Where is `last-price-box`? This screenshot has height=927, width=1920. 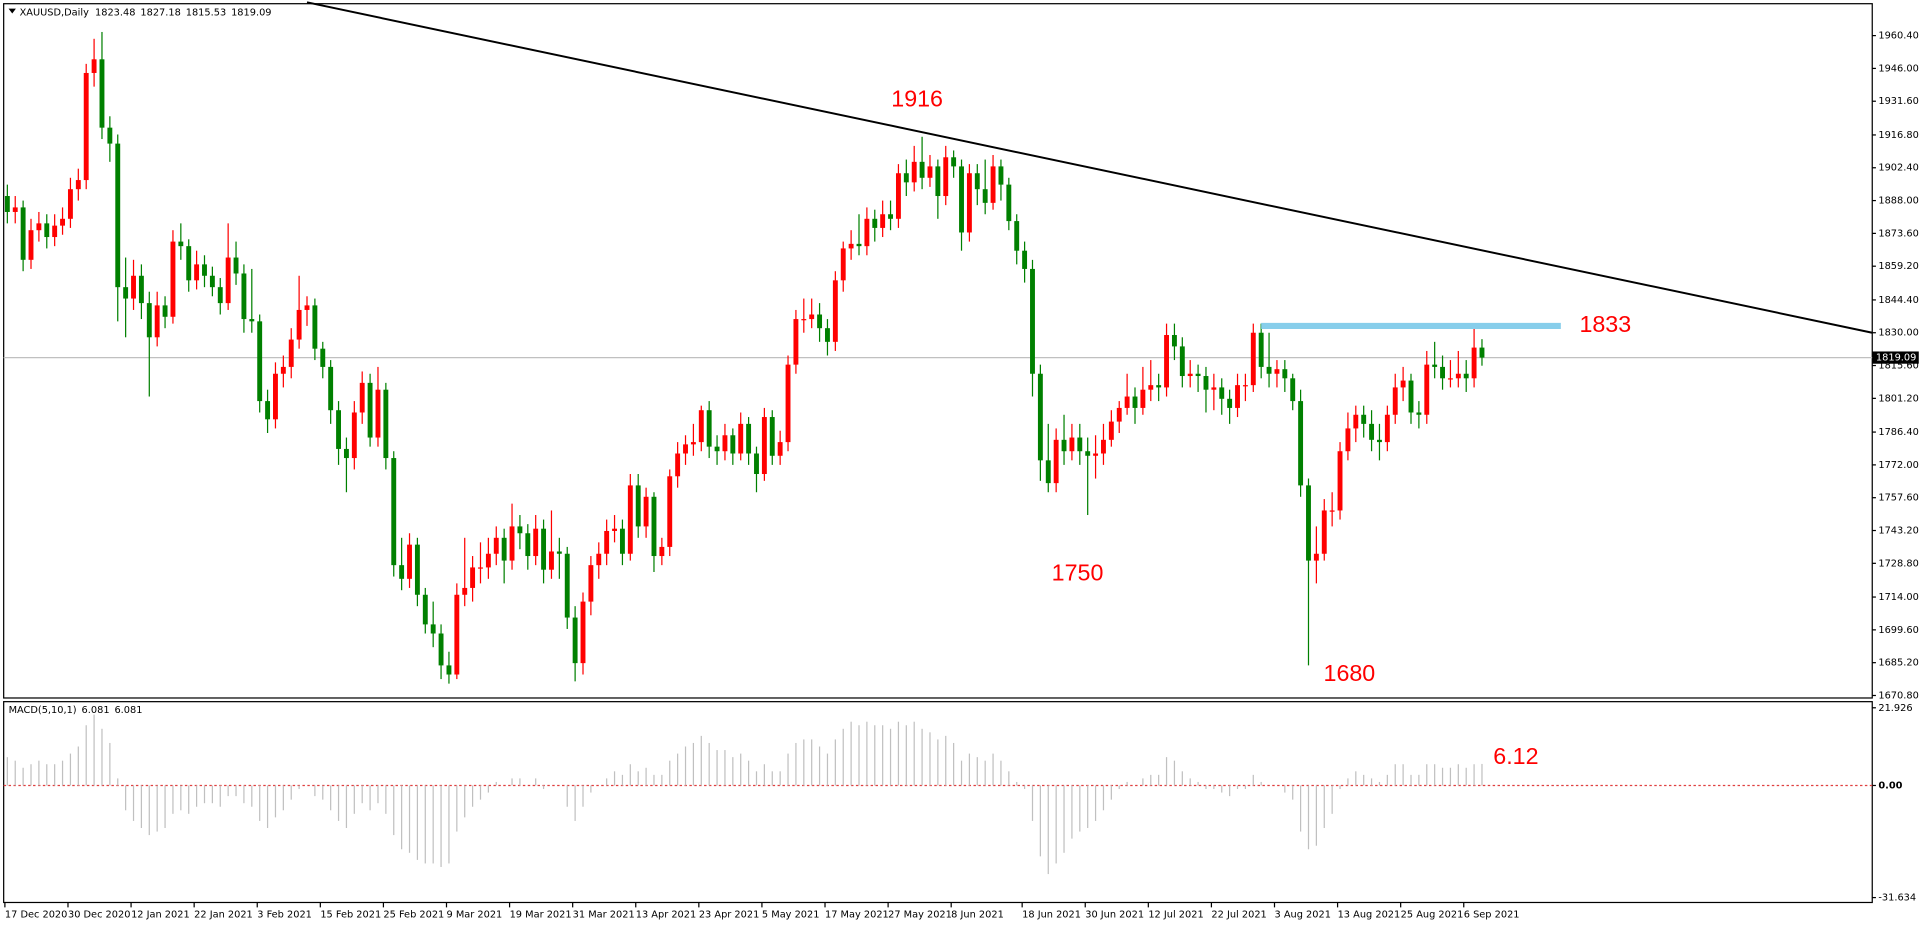
last-price-box is located at coordinates (1895, 357).